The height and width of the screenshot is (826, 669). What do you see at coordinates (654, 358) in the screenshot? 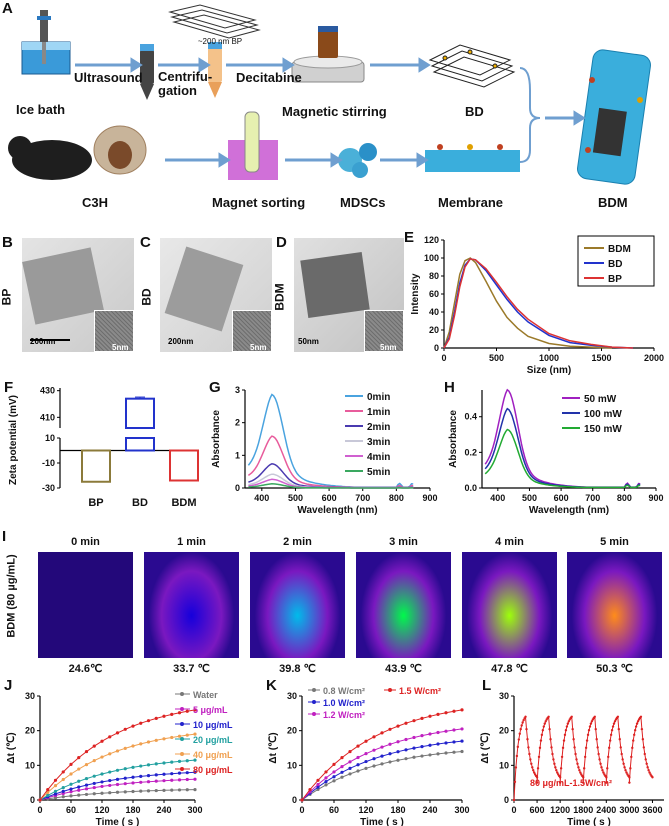
I see `x-tick-label: 2000` at bounding box center [654, 358].